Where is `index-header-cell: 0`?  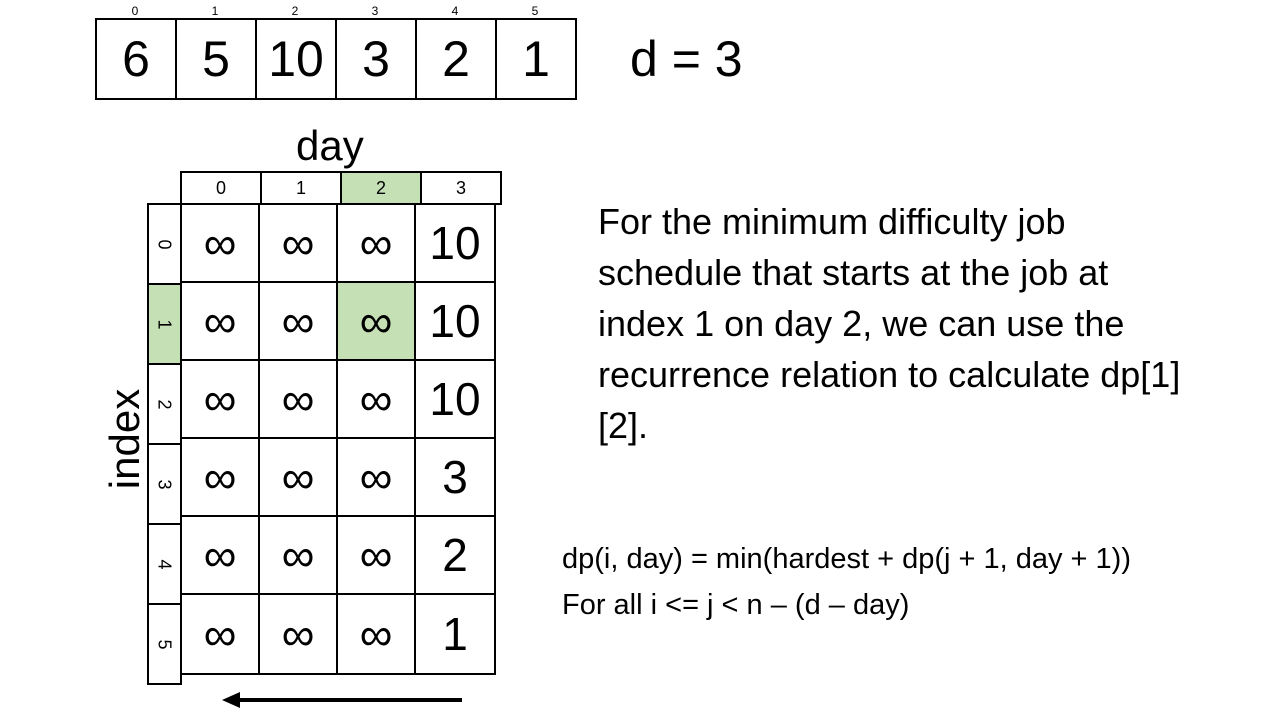
index-header-cell: 0 is located at coordinates (164, 245).